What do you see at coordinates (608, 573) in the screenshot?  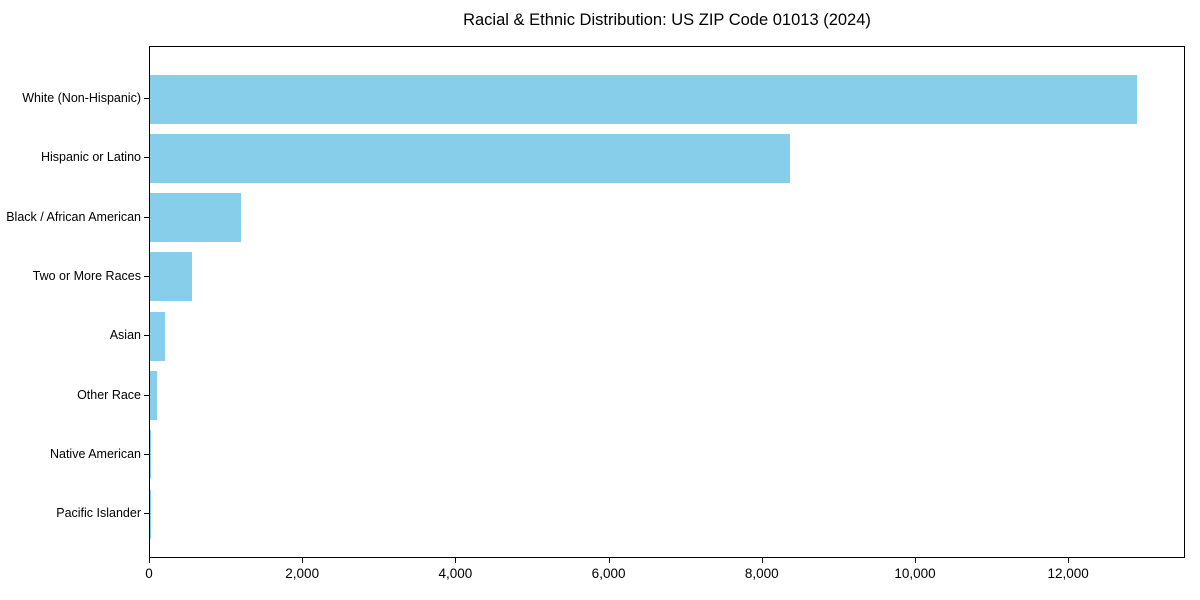 I see `x-axis-label: 6,000` at bounding box center [608, 573].